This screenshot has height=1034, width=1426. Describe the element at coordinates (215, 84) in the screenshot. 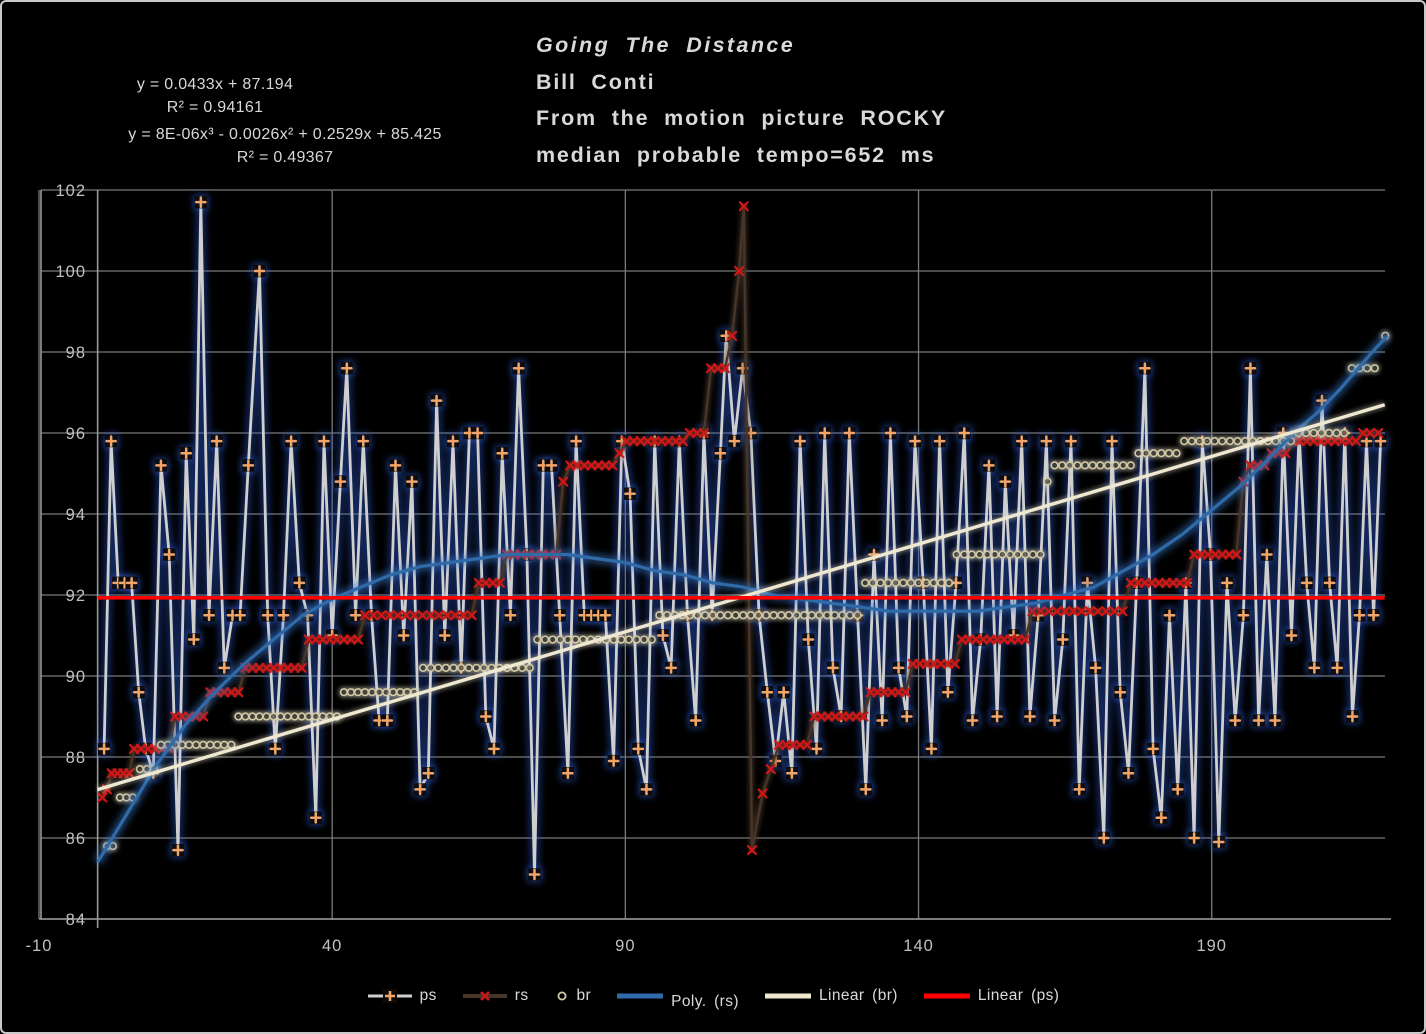

I see `equation-linear-br-formula: y = 0.0433x + 87.194` at that location.